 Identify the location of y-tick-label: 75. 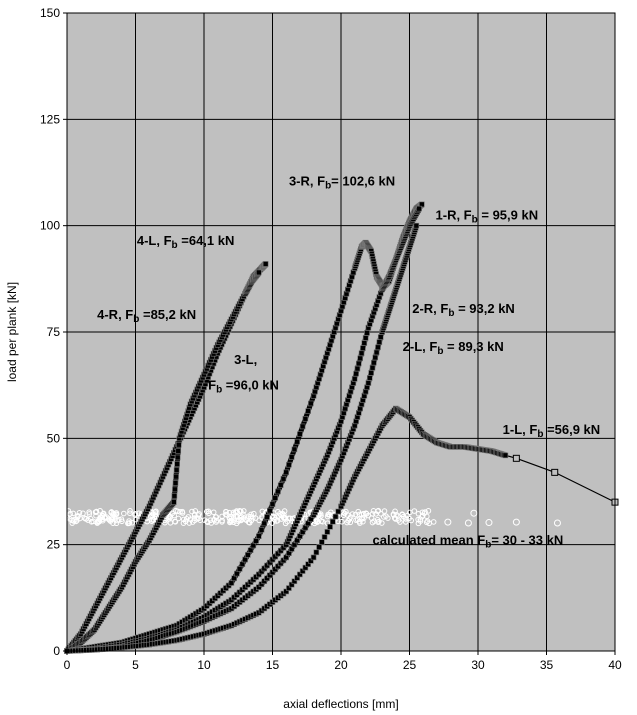
(54, 332).